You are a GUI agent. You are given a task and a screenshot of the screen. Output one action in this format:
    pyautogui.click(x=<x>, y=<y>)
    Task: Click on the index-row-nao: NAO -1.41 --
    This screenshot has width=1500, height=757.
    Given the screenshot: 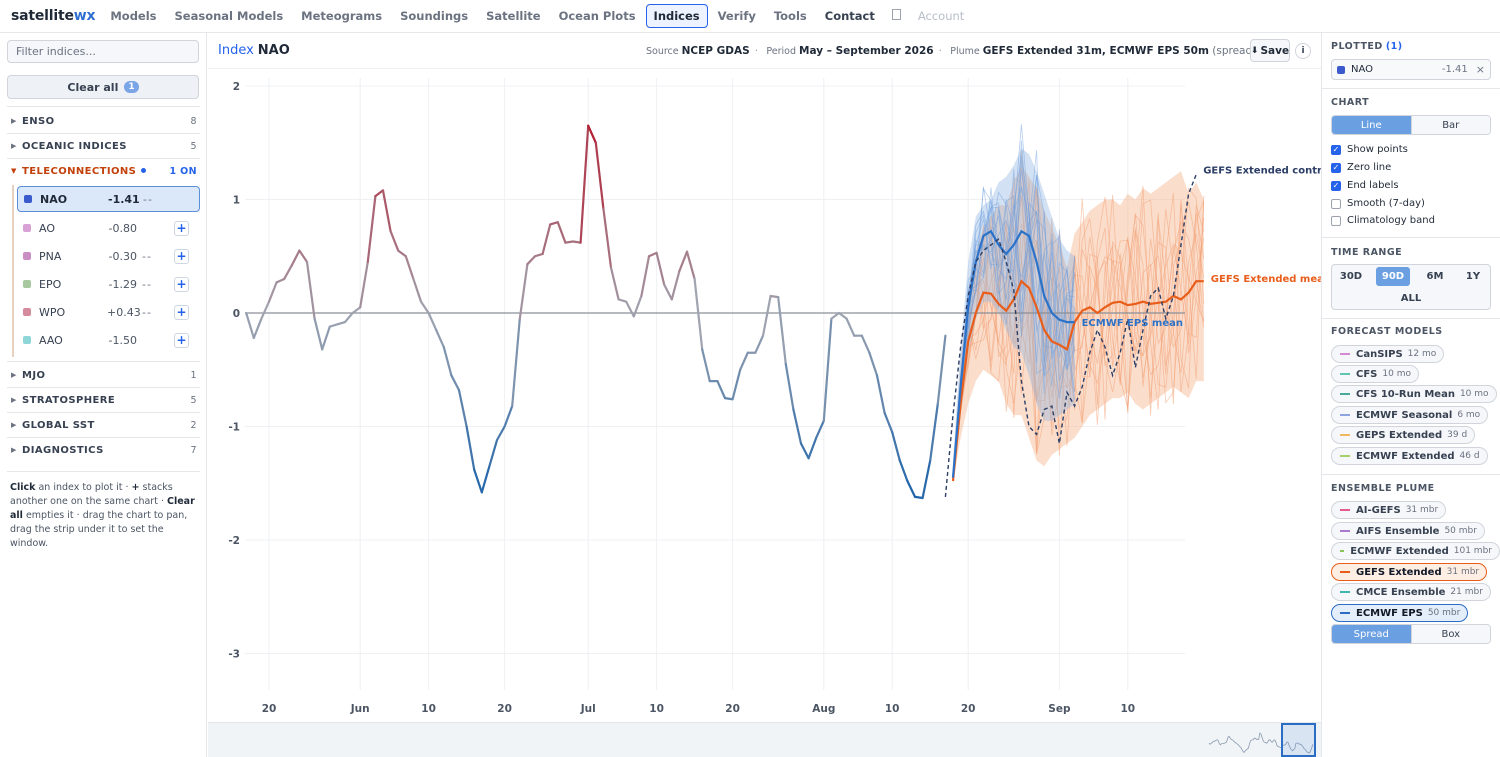 What is the action you would take?
    pyautogui.click(x=108, y=199)
    